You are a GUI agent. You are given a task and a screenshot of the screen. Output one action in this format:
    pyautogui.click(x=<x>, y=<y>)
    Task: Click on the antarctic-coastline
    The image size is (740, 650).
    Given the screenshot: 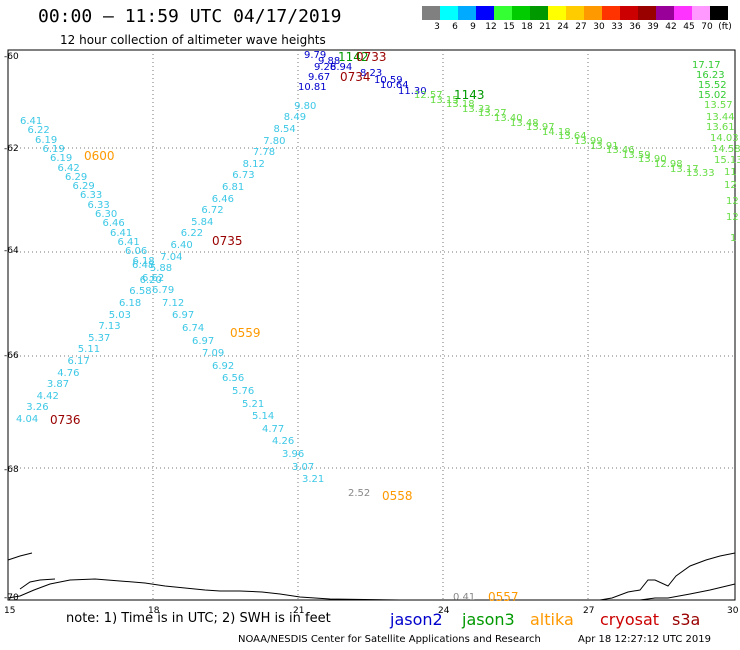 What is the action you would take?
    pyautogui.click(x=371, y=576)
    